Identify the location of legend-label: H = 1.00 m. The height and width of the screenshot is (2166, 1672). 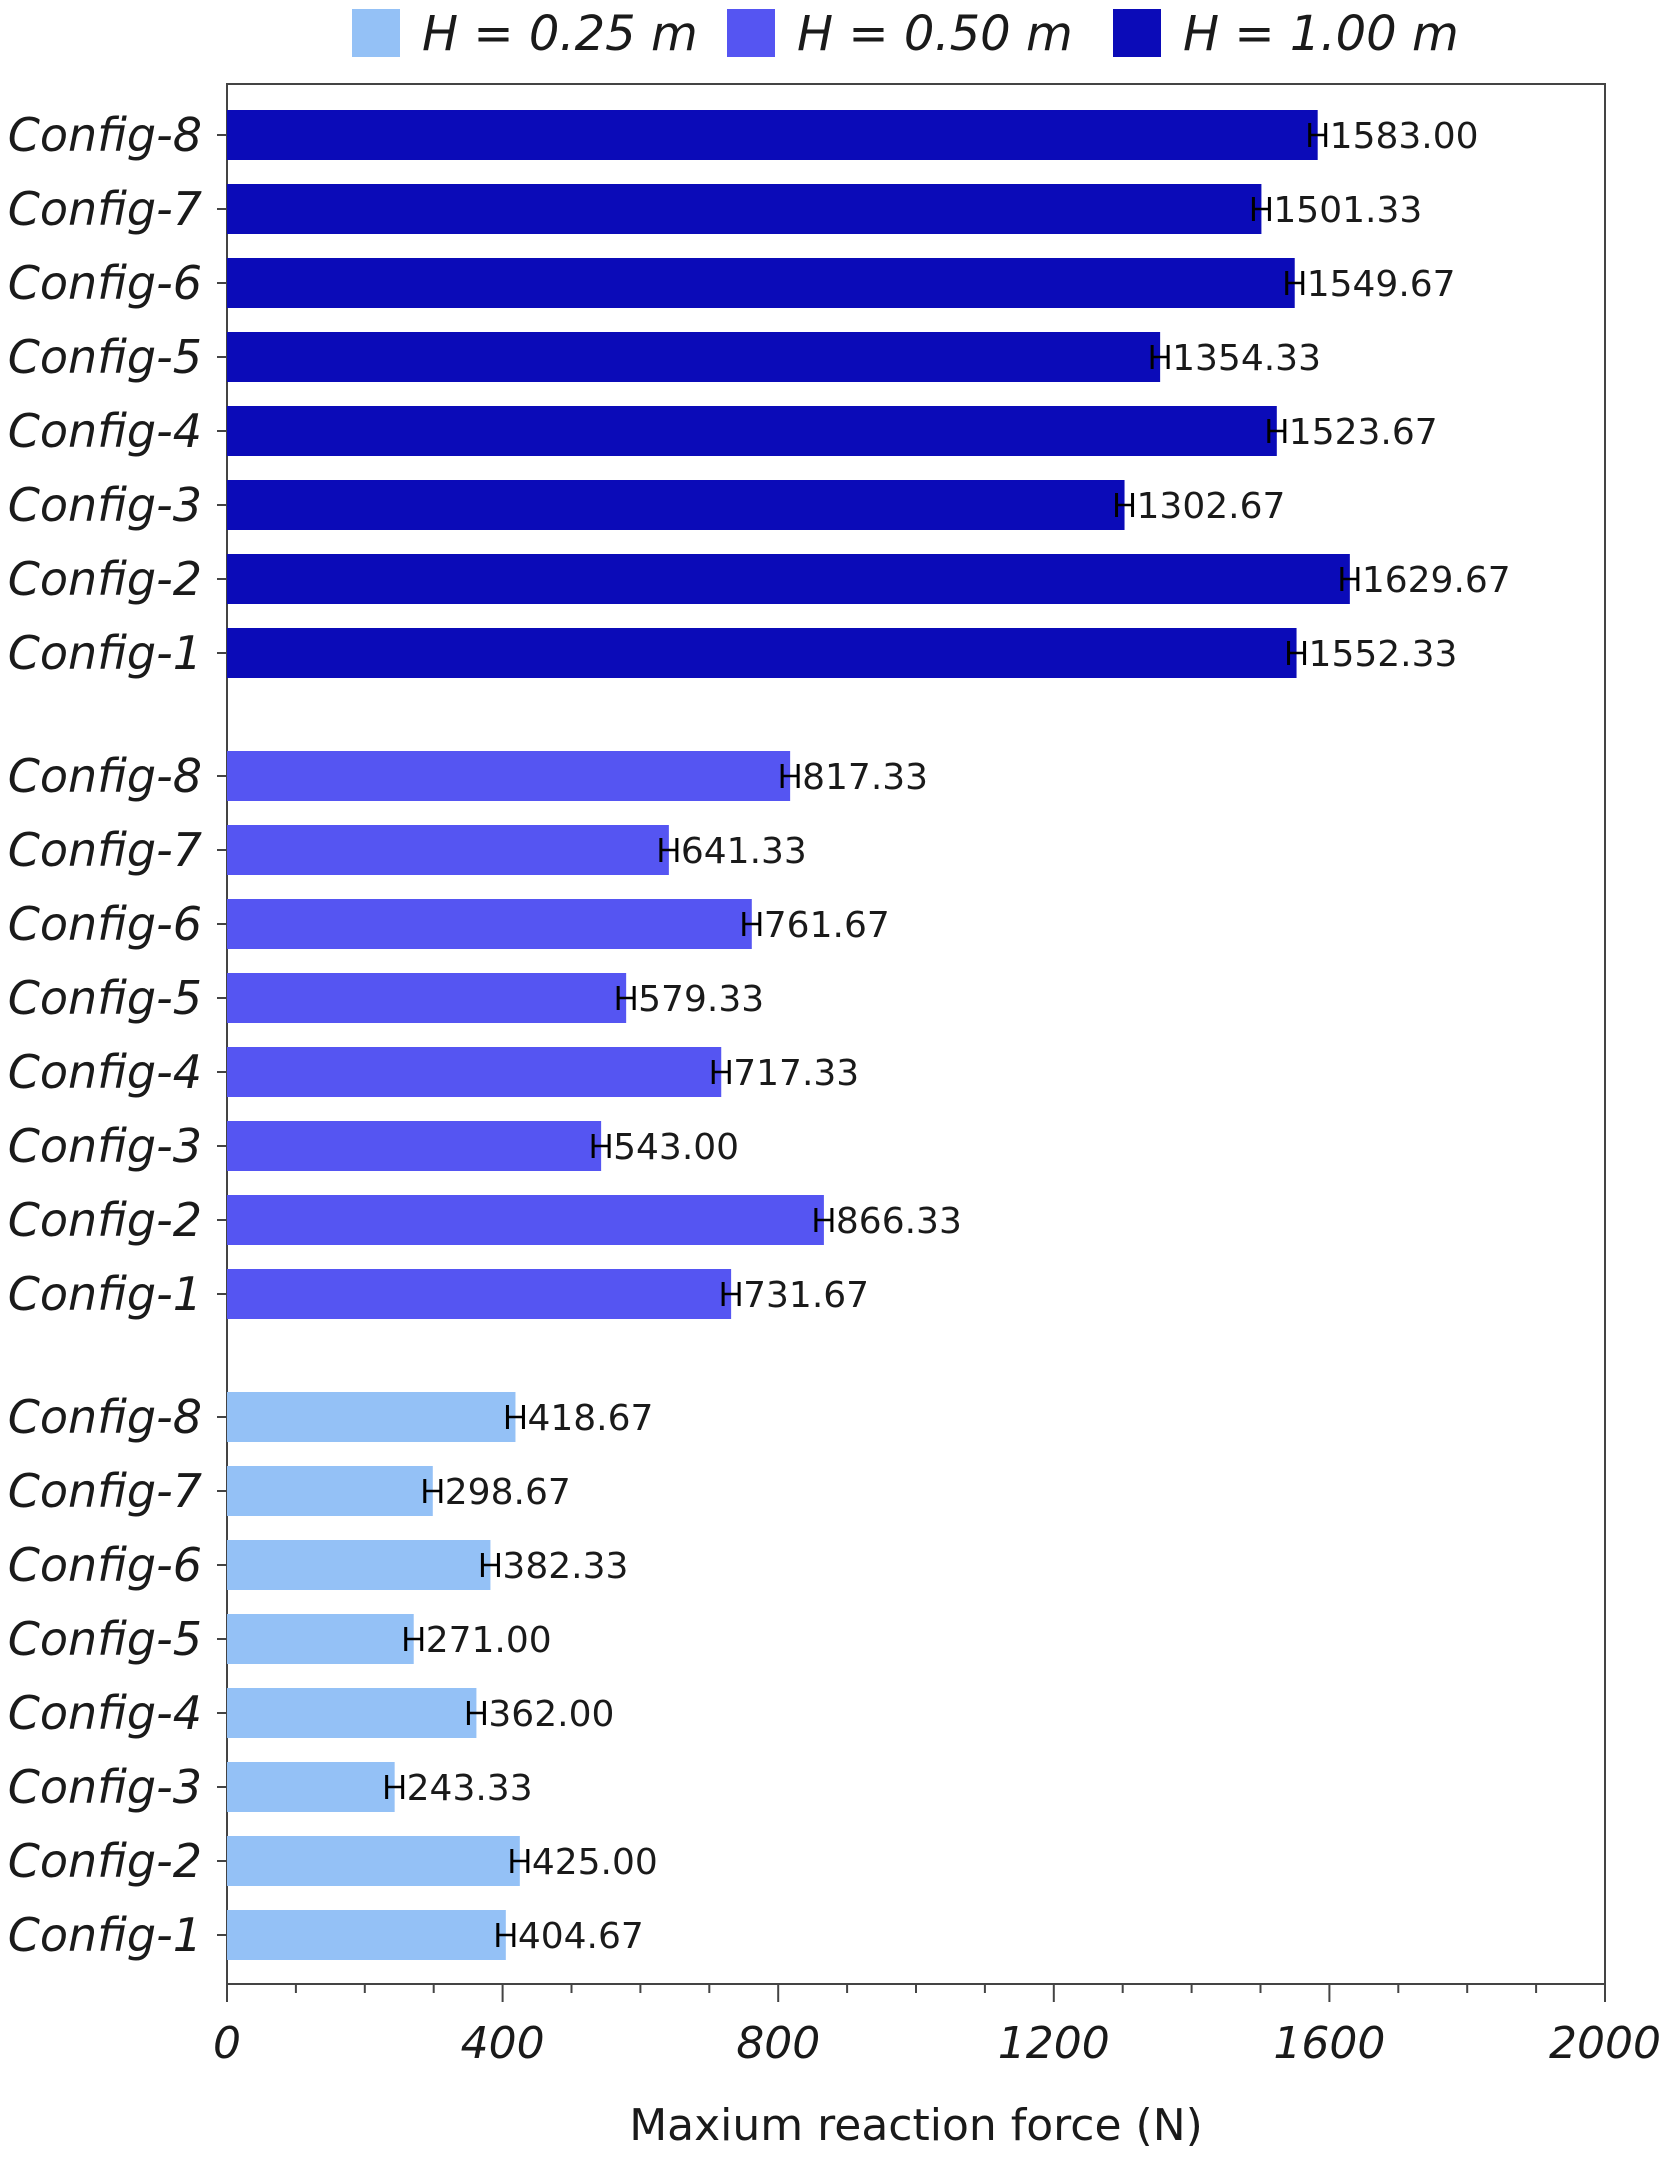
(1321, 34).